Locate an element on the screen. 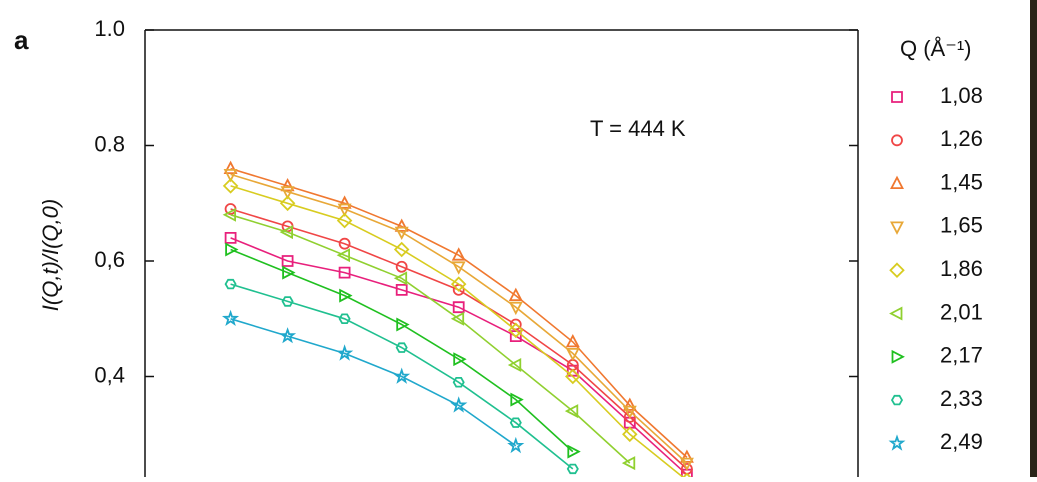 The width and height of the screenshot is (1037, 482). legend-label: 2,17 is located at coordinates (961, 355).